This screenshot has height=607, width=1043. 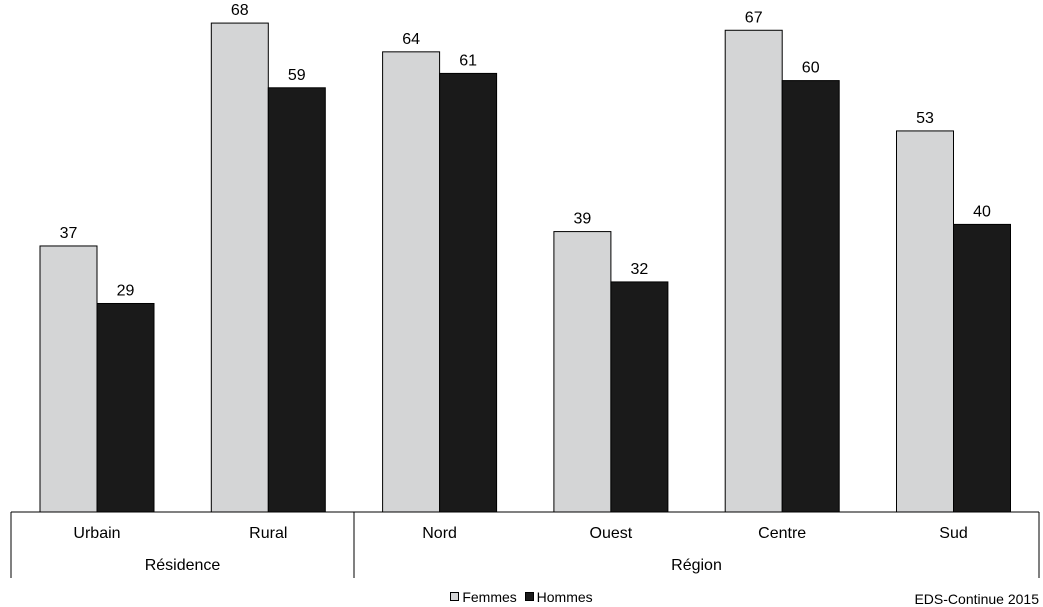 I want to click on value-label-hommes-sud: 40, so click(x=982, y=211).